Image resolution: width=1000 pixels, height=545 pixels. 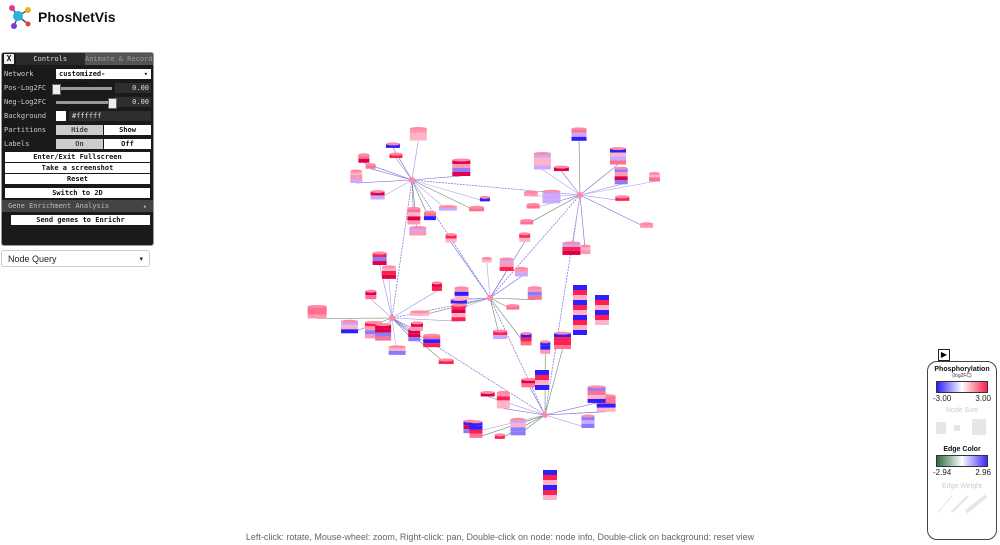 What do you see at coordinates (79, 144) in the screenshot?
I see `labels-on-button: On` at bounding box center [79, 144].